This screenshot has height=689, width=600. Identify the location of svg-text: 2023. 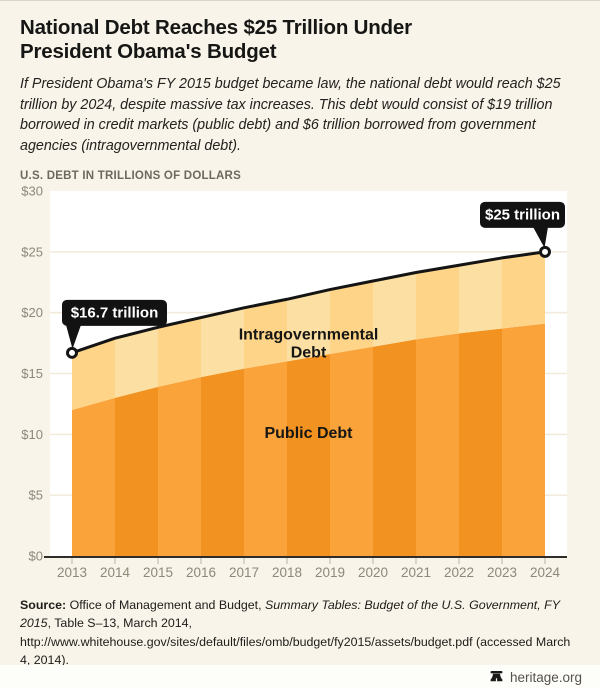
(502, 572).